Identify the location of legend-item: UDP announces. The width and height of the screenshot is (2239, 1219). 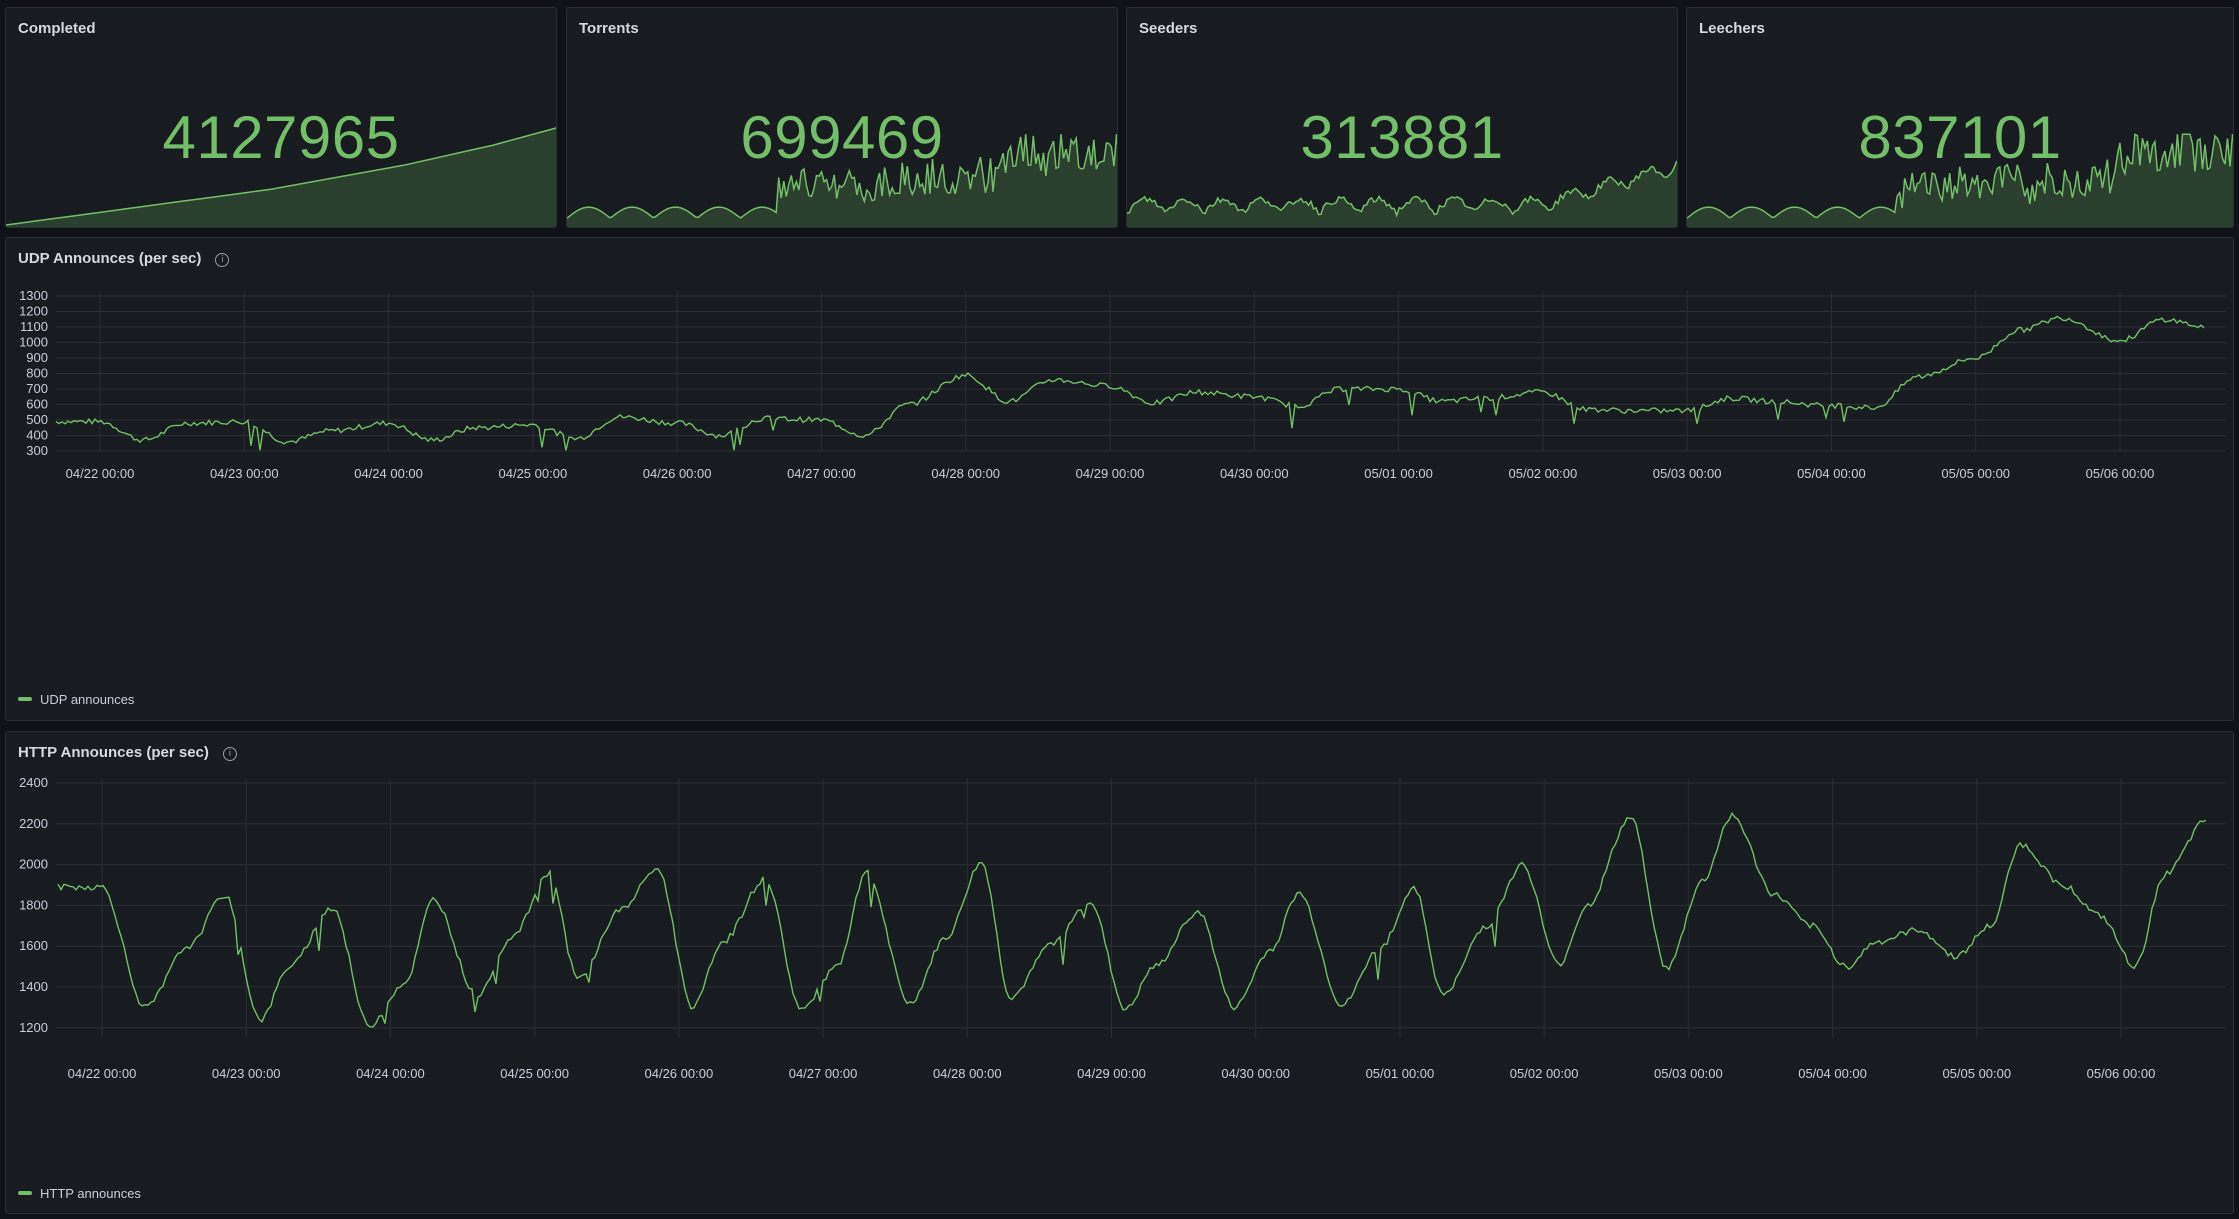
(76, 699).